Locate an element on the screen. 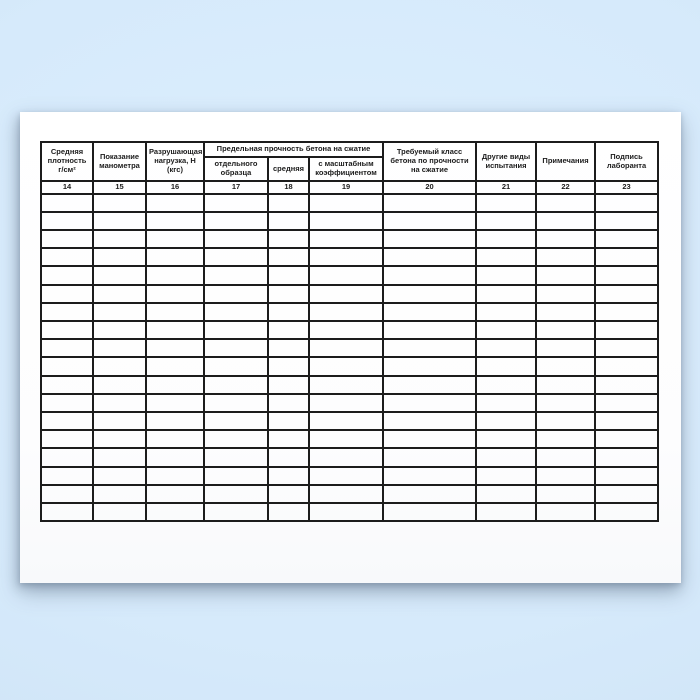 The height and width of the screenshot is (700, 700). column-number: 15 is located at coordinates (119, 187).